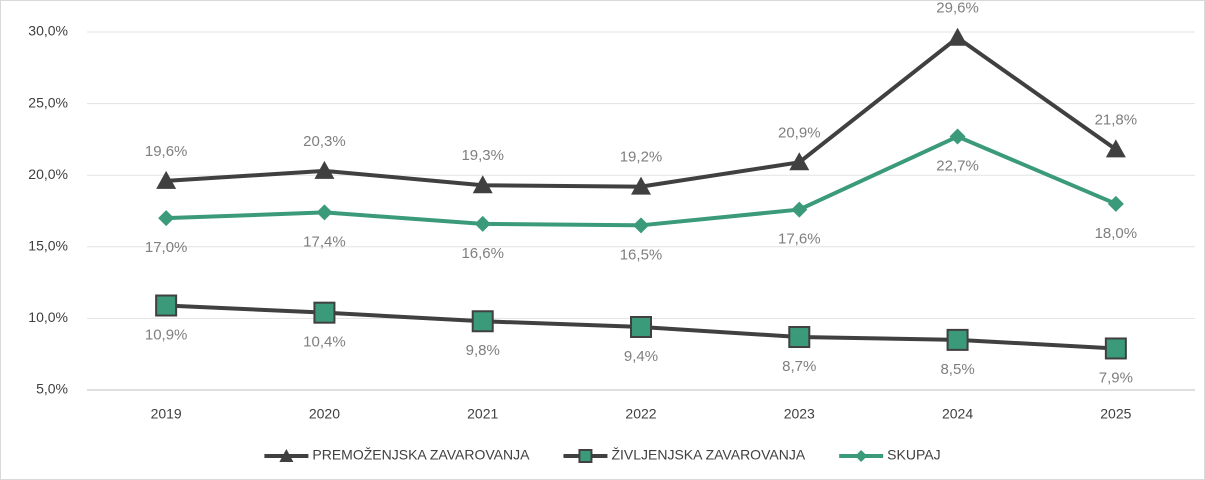 The height and width of the screenshot is (480, 1205). I want to click on legend-label: ŽIVLJENJSKA ZAVAROVANJA, so click(708, 455).